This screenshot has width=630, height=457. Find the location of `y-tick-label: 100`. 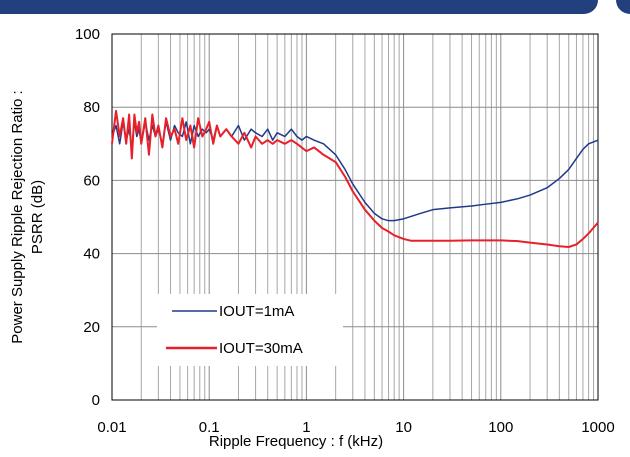

y-tick-label: 100 is located at coordinates (87, 34).